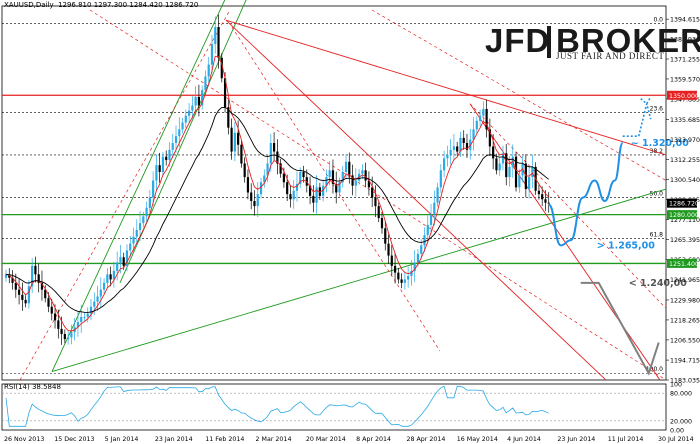  What do you see at coordinates (549, 42) in the screenshot?
I see `logo-divider` at bounding box center [549, 42].